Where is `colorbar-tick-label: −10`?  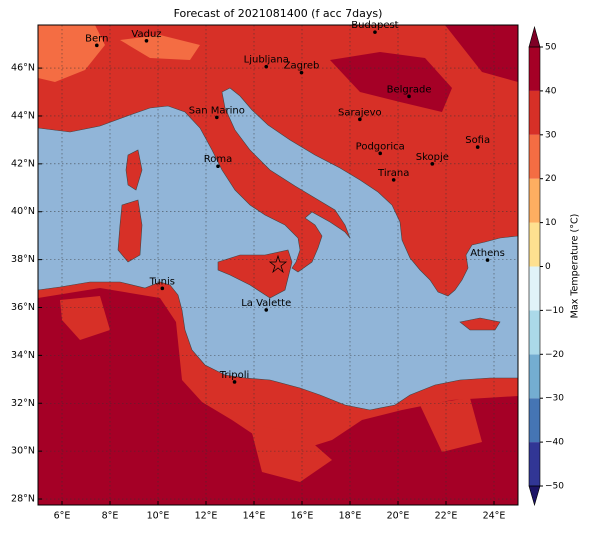
colorbar-tick-label: −10 is located at coordinates (554, 311).